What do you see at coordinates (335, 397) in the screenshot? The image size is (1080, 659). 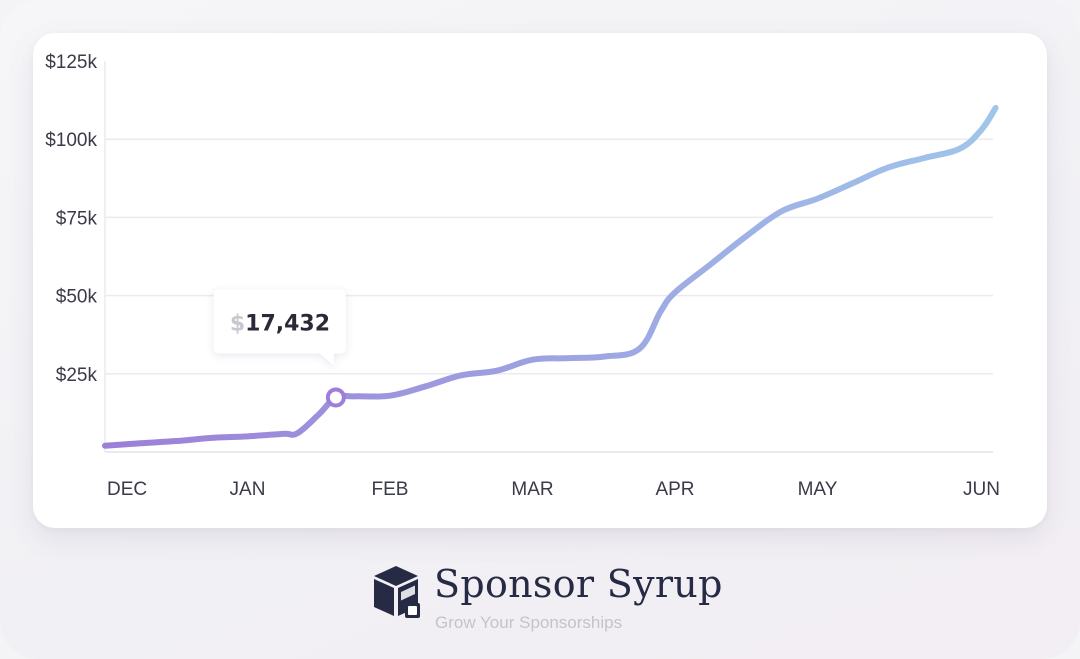 I see `data-point-marker` at bounding box center [335, 397].